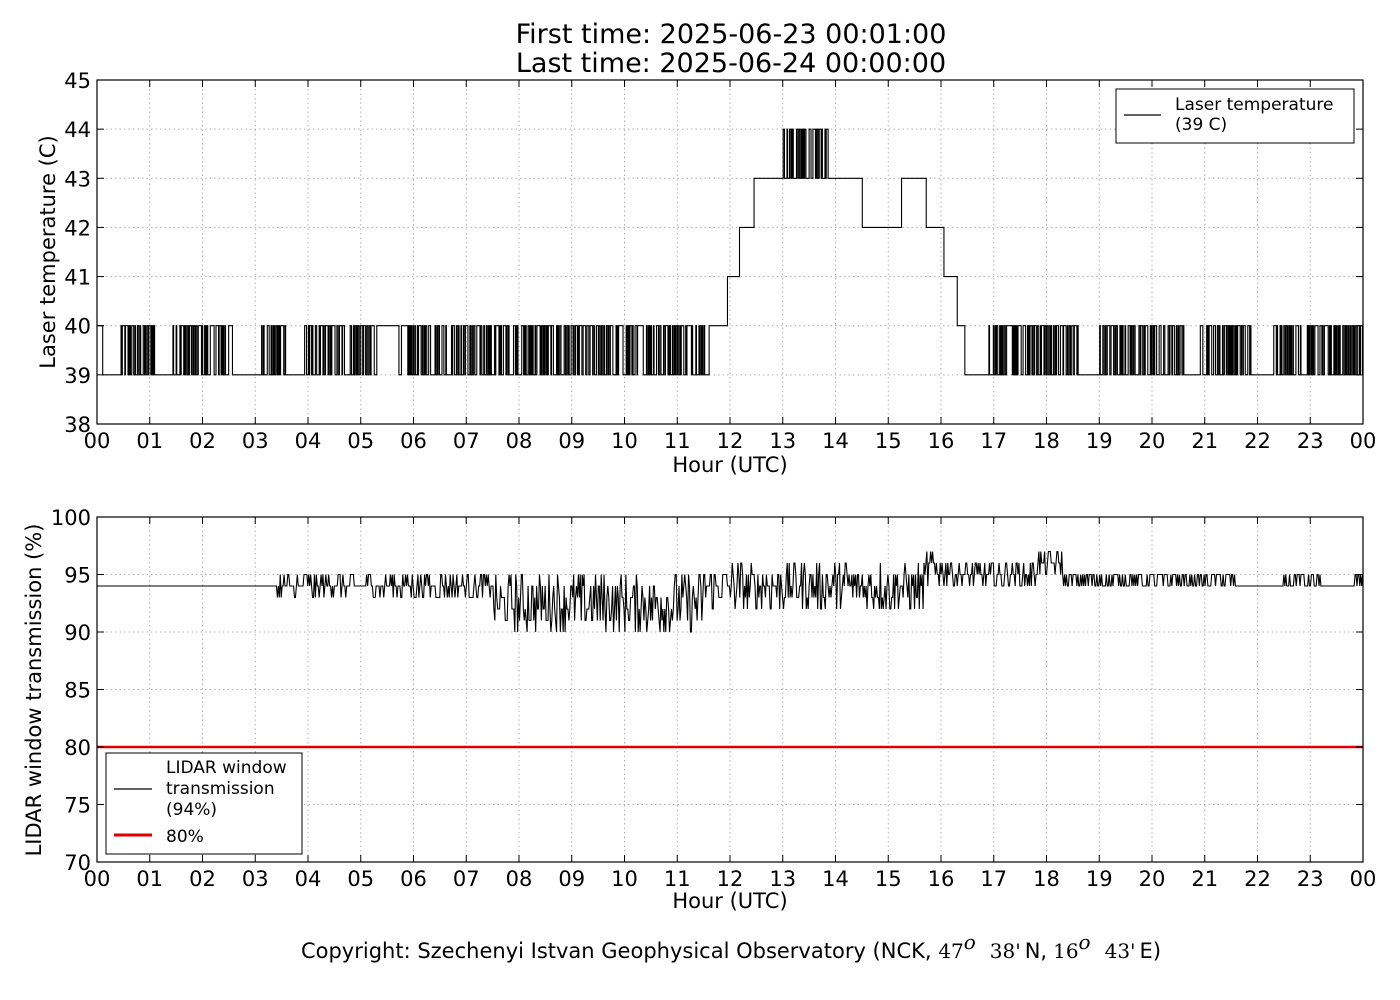 The height and width of the screenshot is (1000, 1400). Describe the element at coordinates (77, 691) in the screenshot. I see `y-tick-label: 85` at that location.